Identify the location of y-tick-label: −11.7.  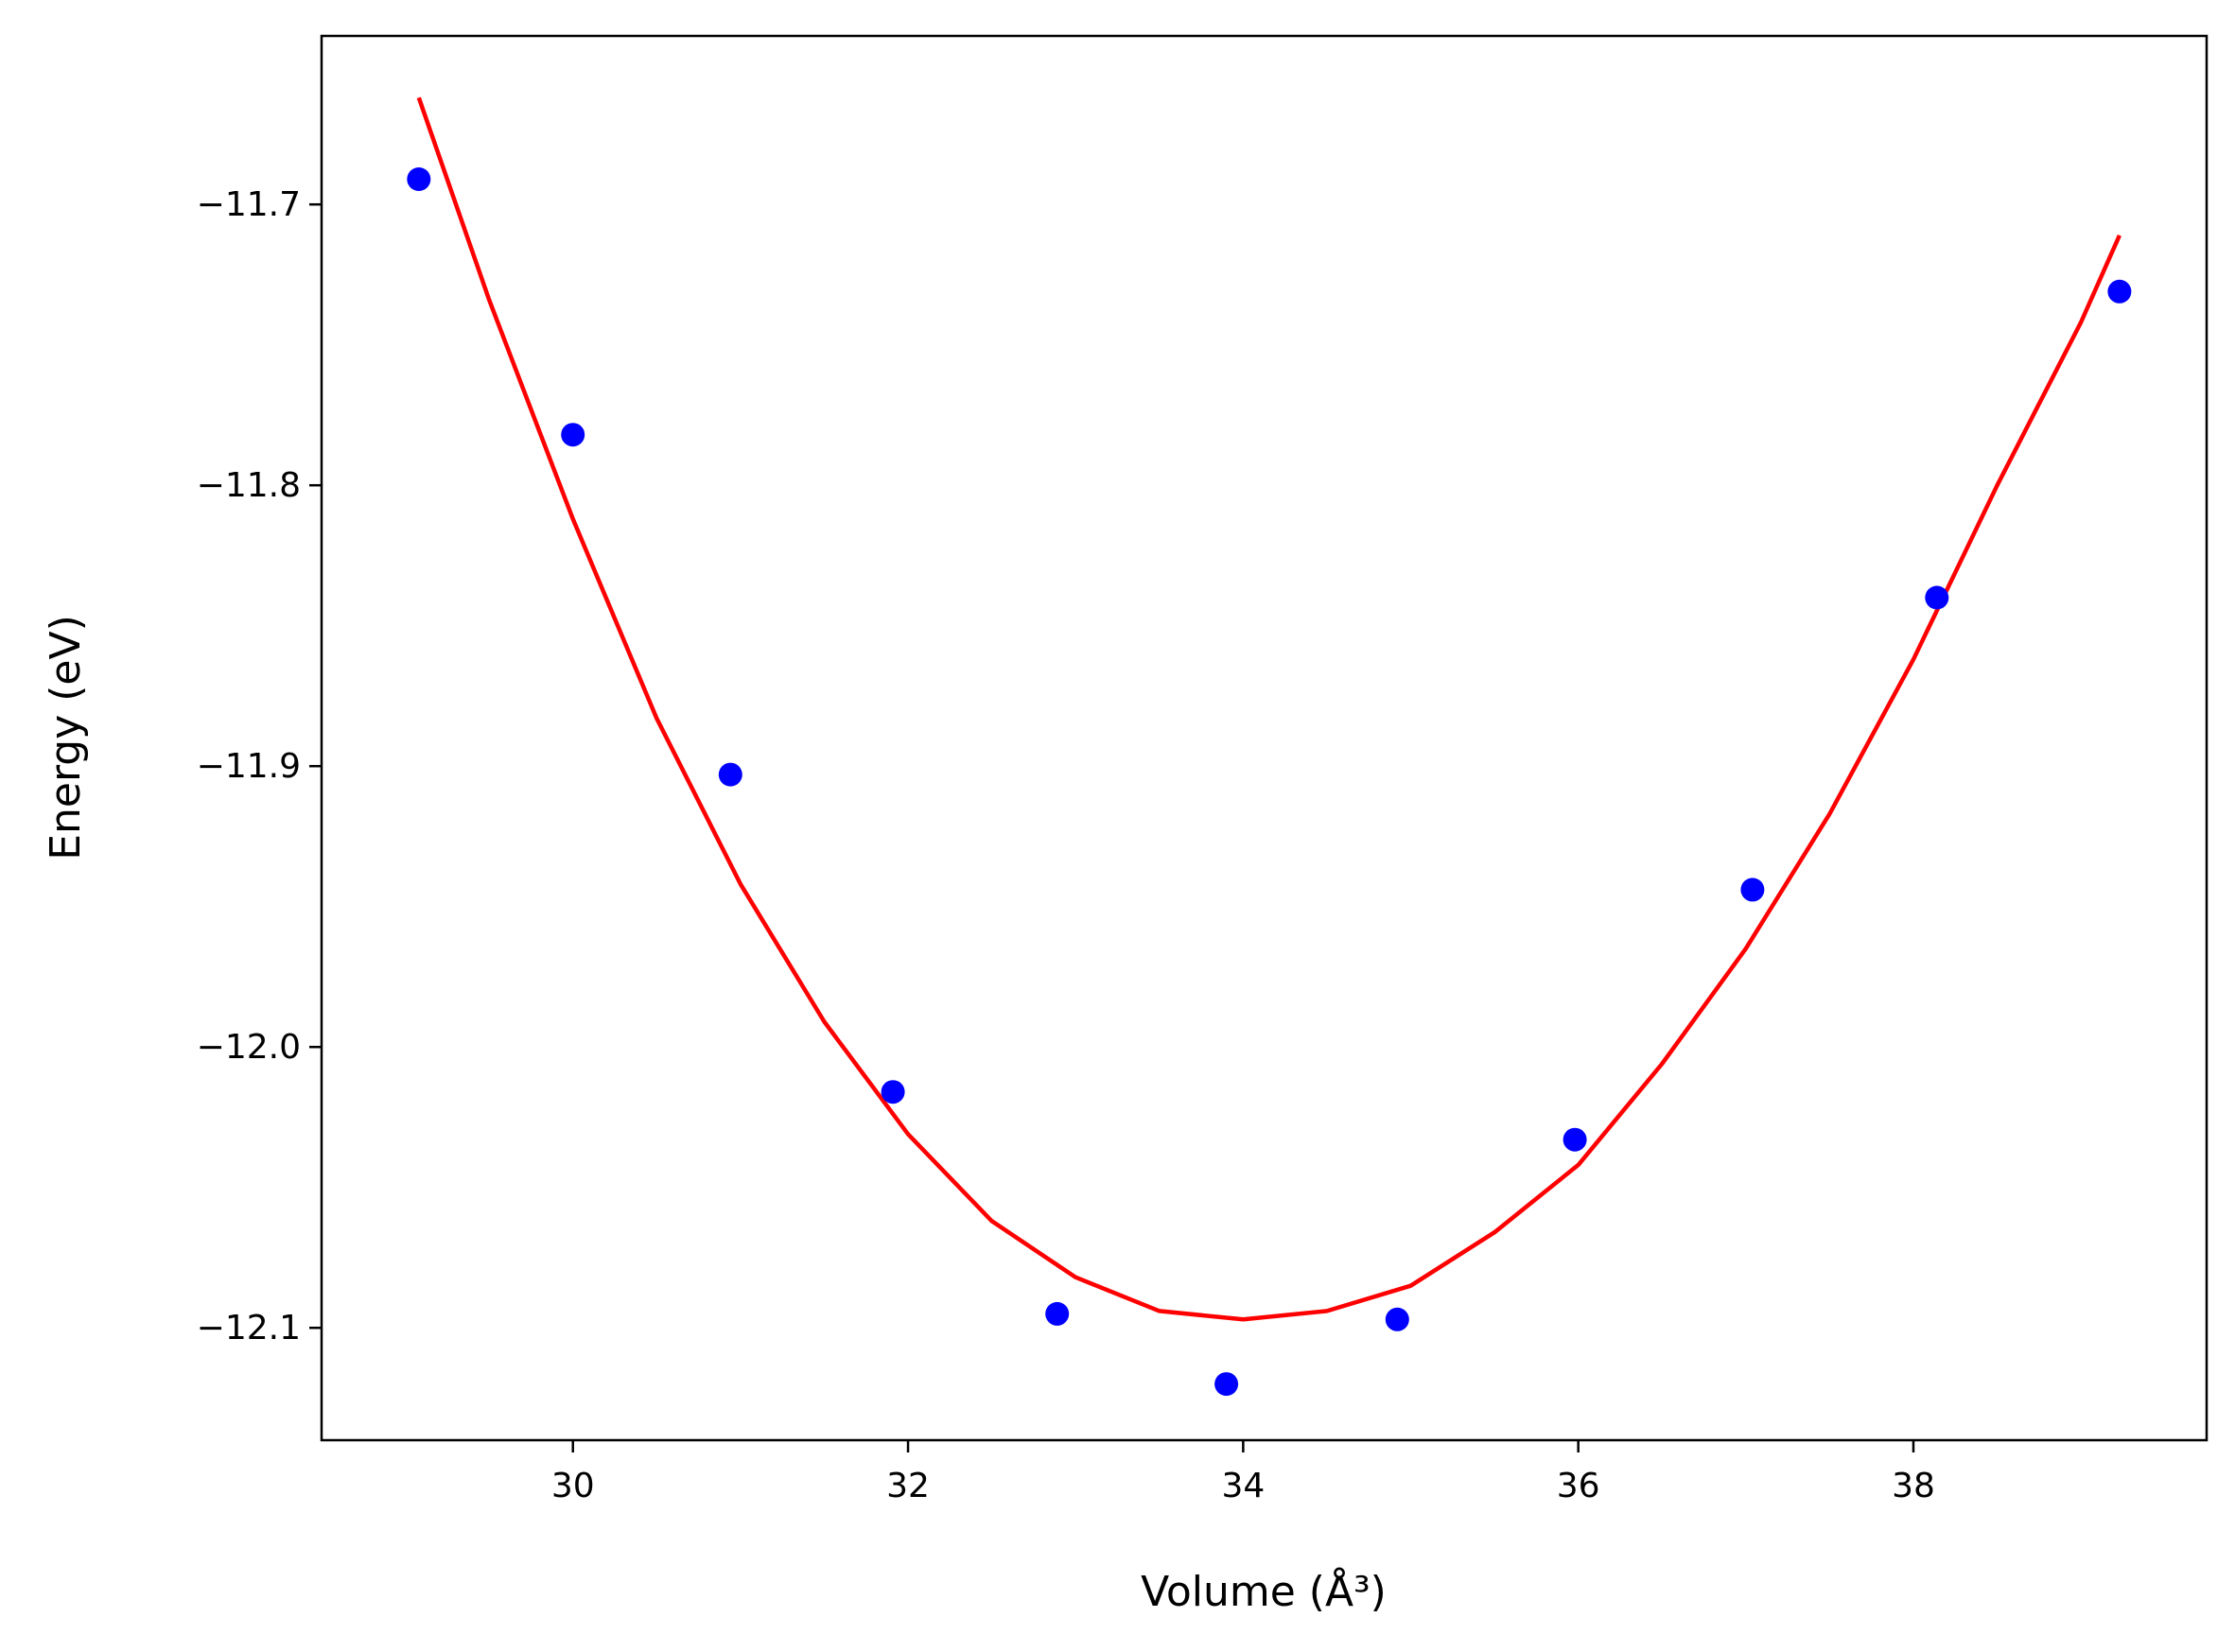
(249, 205).